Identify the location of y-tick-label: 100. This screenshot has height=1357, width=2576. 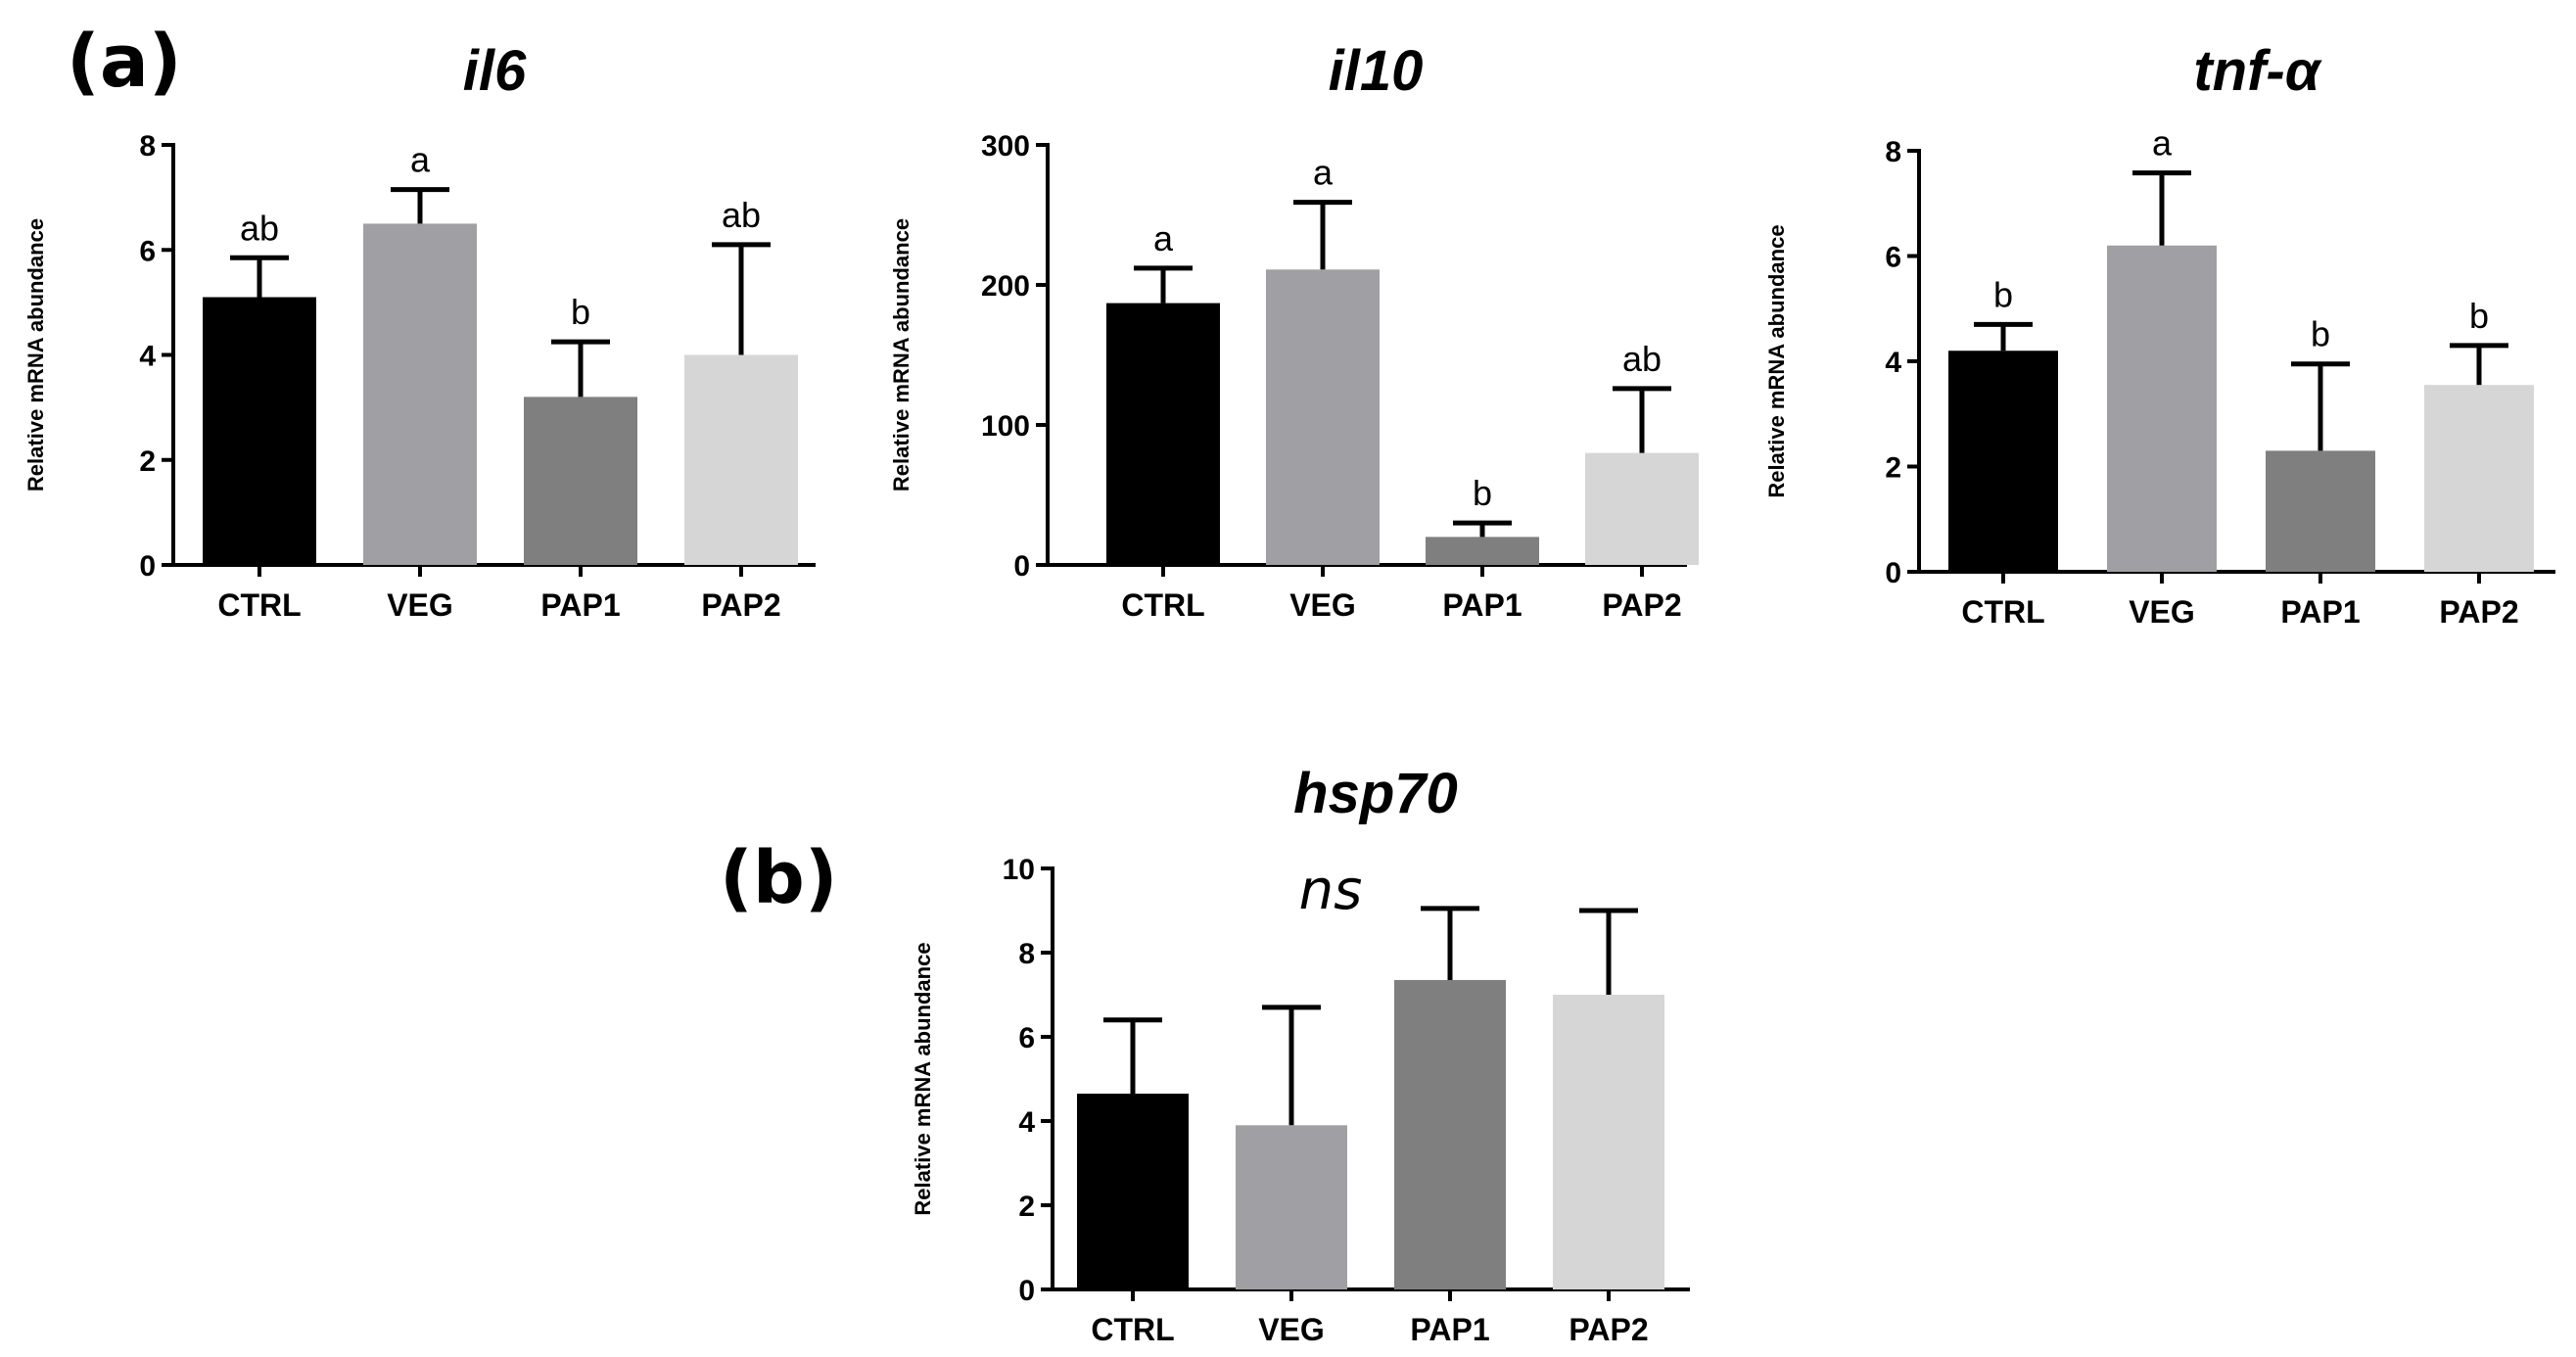
(1006, 427).